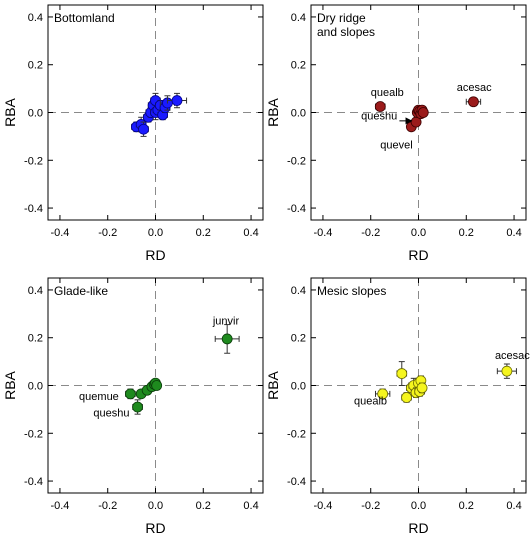  What do you see at coordinates (99, 397) in the screenshot?
I see `point-annotation: quemue` at bounding box center [99, 397].